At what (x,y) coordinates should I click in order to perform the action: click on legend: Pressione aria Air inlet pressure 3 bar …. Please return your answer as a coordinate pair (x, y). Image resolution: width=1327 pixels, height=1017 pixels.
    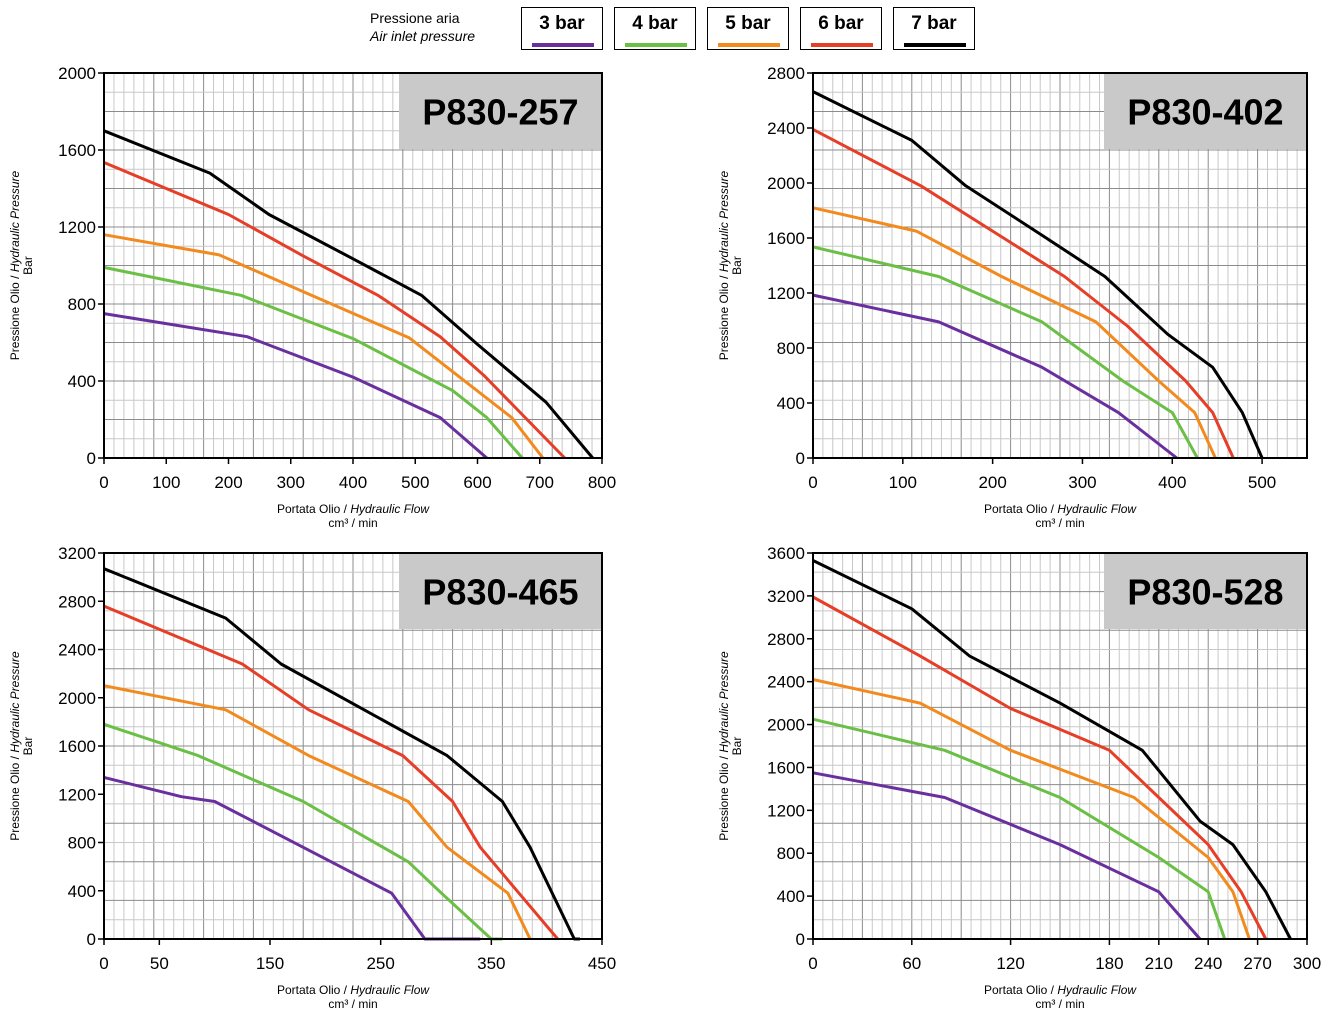
    Looking at the image, I should click on (663, 30).